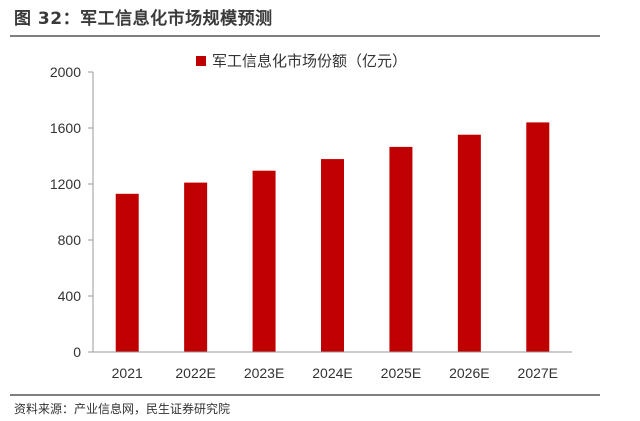 The width and height of the screenshot is (640, 421). Describe the element at coordinates (401, 249) in the screenshot. I see `bar-2025E` at that location.